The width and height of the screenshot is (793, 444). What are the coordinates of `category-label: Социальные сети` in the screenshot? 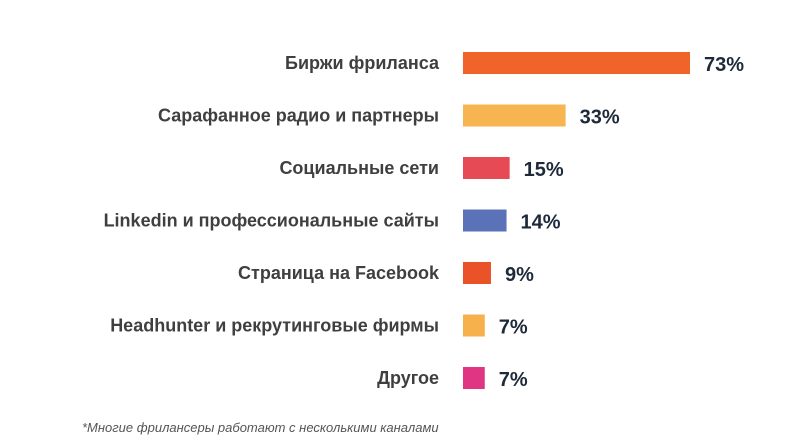 It's located at (359, 168).